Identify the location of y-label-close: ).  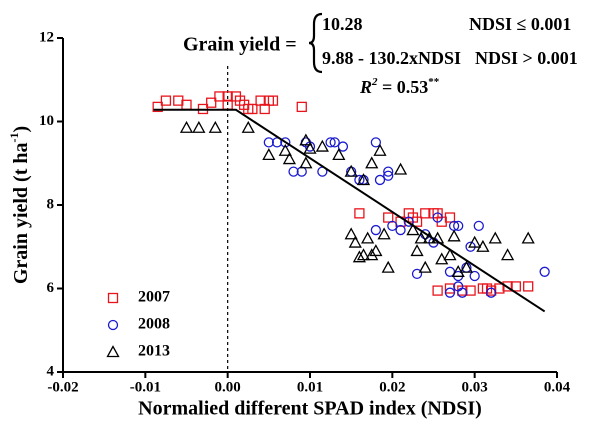
(21, 129).